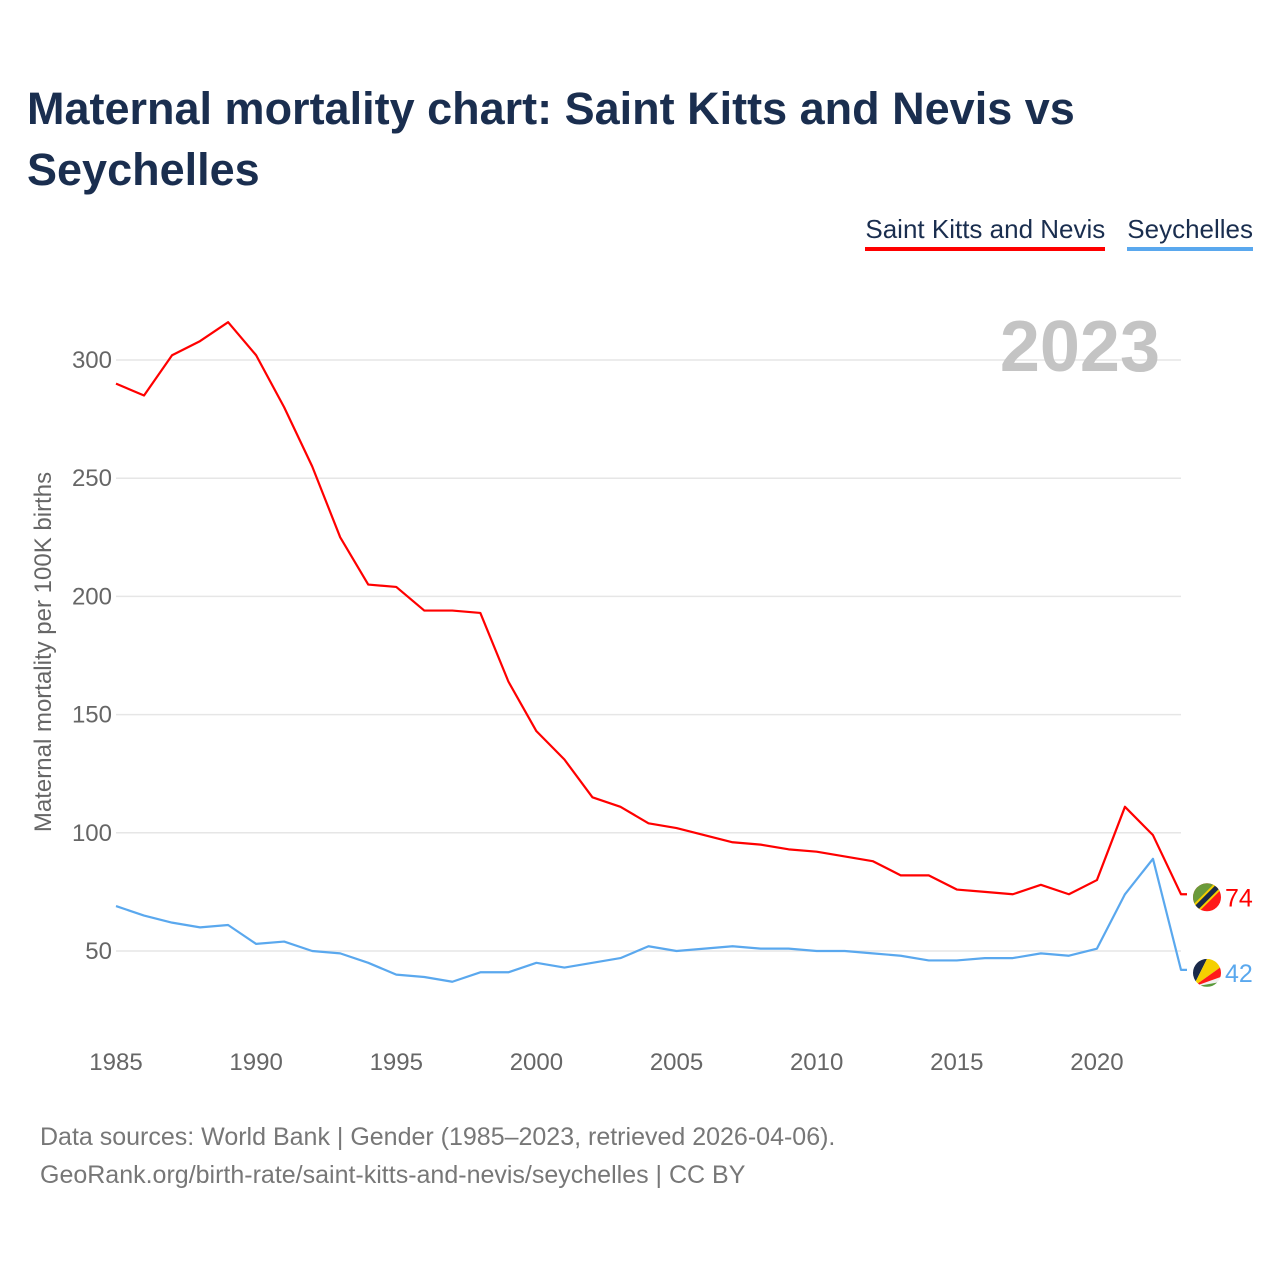 The image size is (1280, 1280). I want to click on x-tick-label: 2010, so click(816, 1062).